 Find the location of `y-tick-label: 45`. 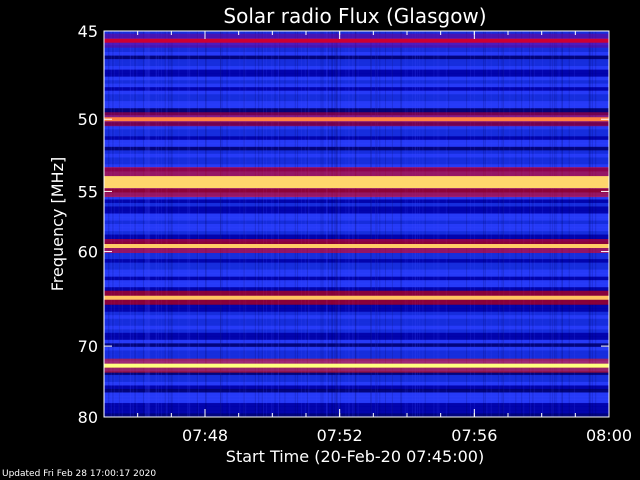

y-tick-label: 45 is located at coordinates (88, 31).